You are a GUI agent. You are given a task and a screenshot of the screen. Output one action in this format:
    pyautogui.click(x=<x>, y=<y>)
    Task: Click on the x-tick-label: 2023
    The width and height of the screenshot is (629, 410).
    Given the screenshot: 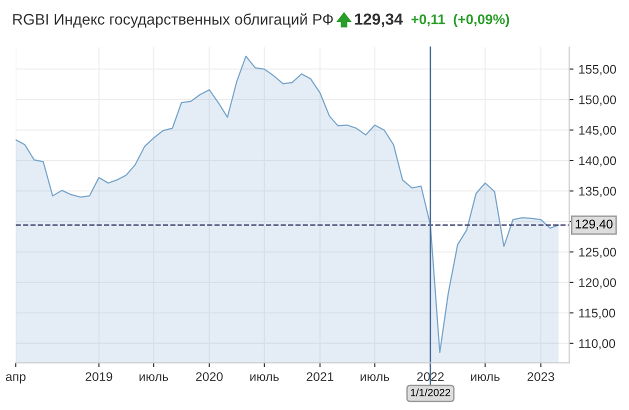 What is the action you would take?
    pyautogui.click(x=541, y=377)
    